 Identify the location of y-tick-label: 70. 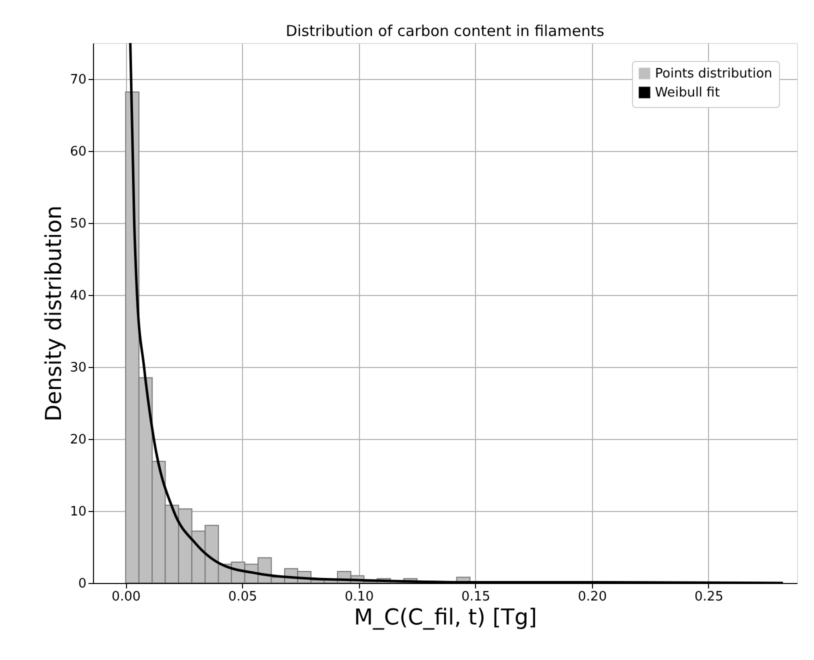
(78, 80).